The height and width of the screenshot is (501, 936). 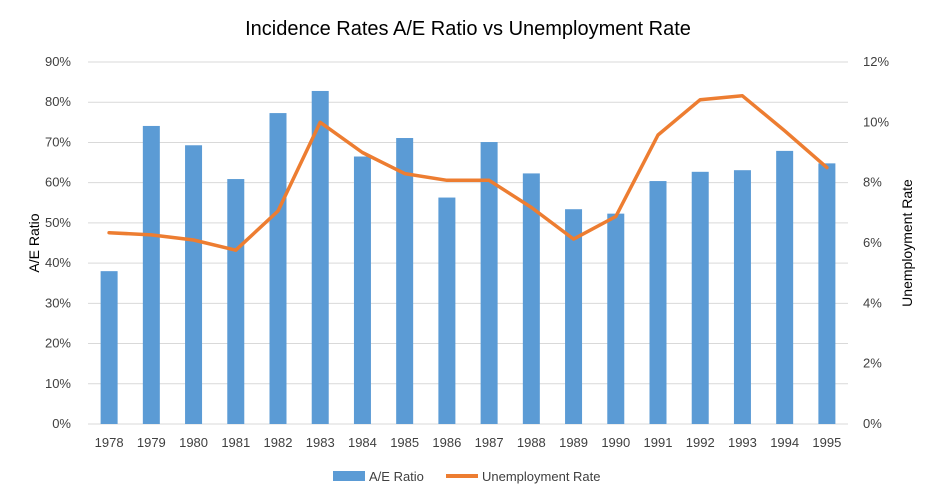 What do you see at coordinates (58, 141) in the screenshot?
I see `y-tick-label-left: 70%` at bounding box center [58, 141].